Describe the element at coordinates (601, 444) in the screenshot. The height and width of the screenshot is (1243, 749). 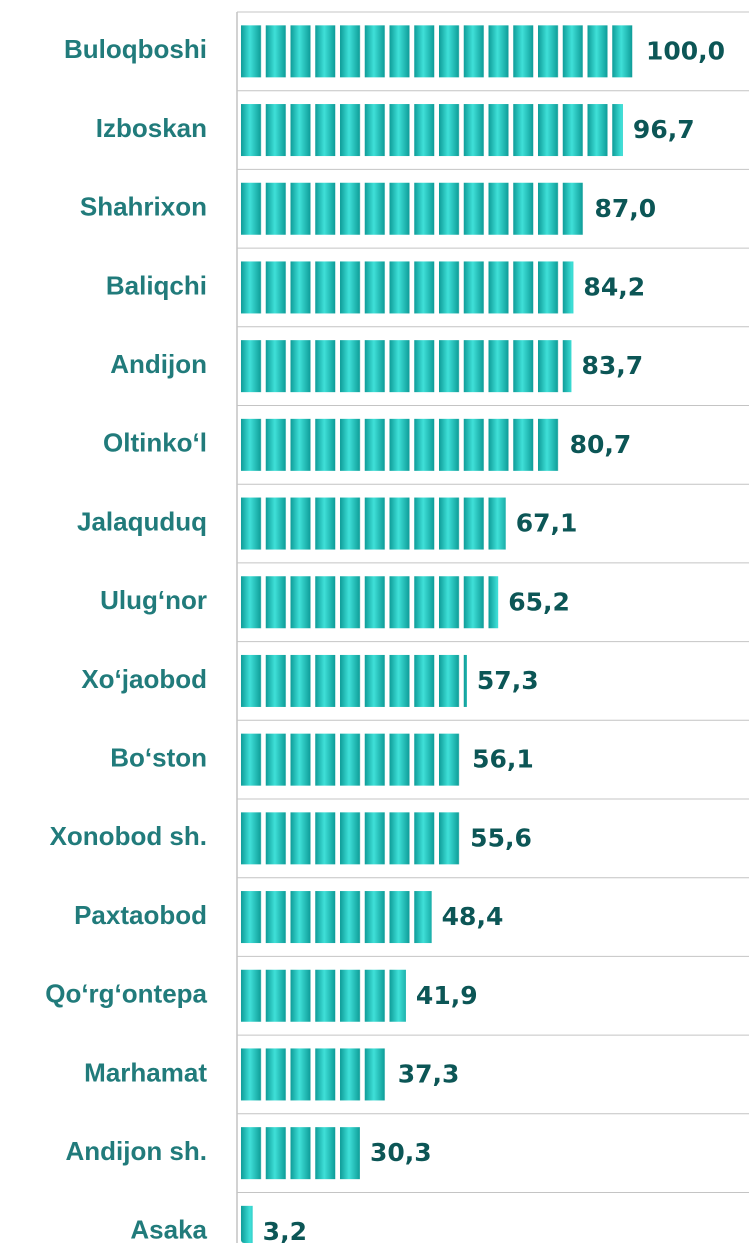
I see `value-label: 80,7` at that location.